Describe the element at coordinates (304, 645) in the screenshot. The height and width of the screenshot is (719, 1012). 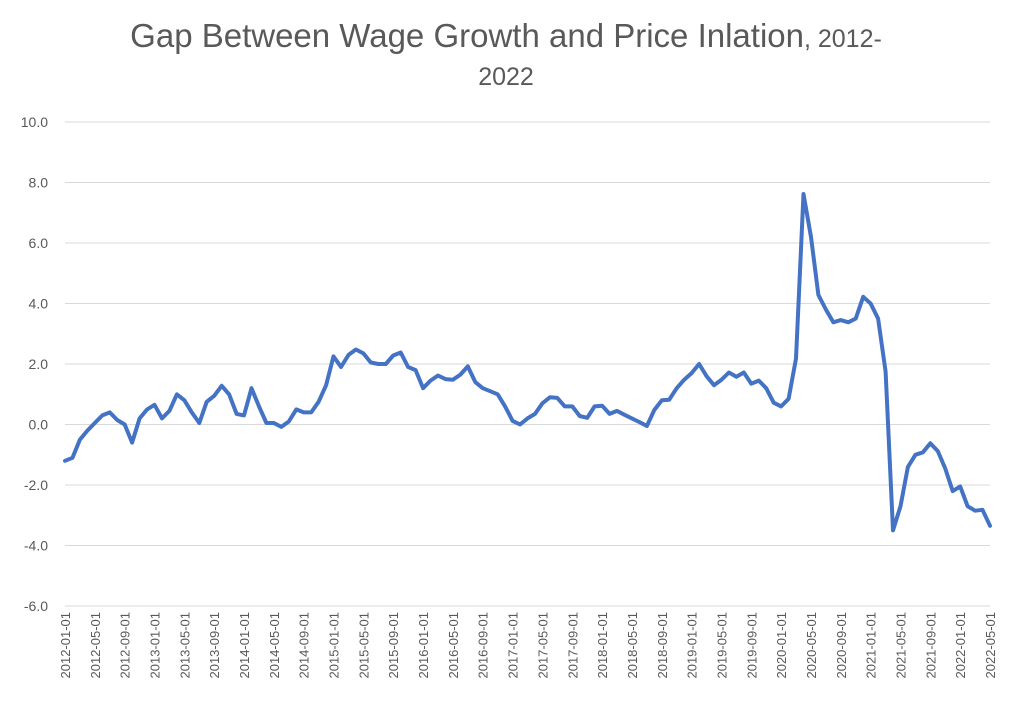
I see `x-tick-label: 2014-09-01` at that location.